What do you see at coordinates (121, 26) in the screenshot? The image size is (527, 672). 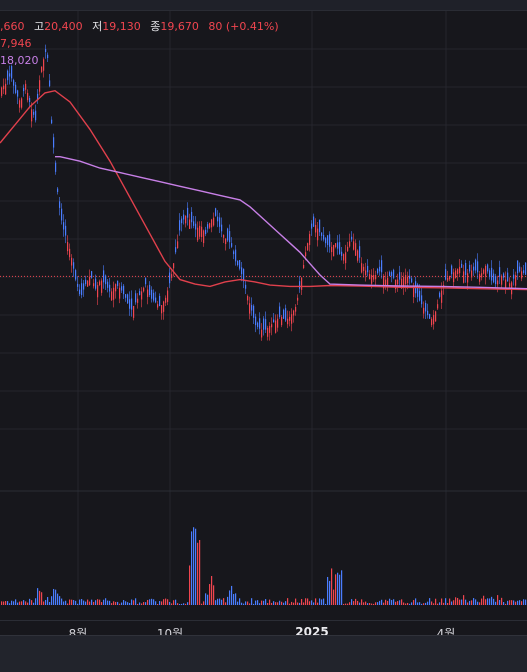 I see `low-value: 19,130` at bounding box center [121, 26].